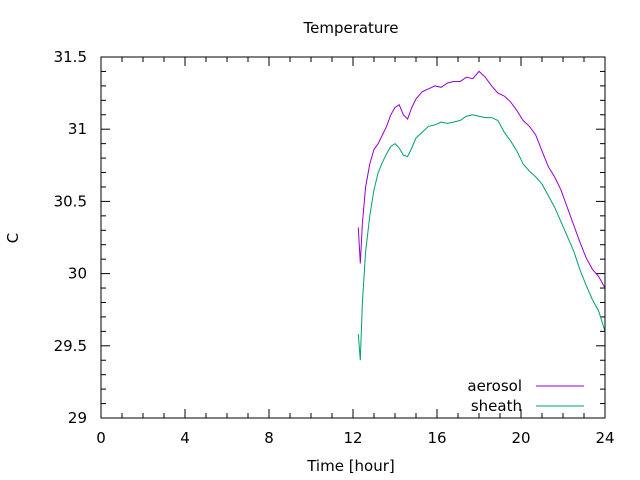 The height and width of the screenshot is (480, 640). Describe the element at coordinates (436, 438) in the screenshot. I see `x-tick-label: 16` at that location.